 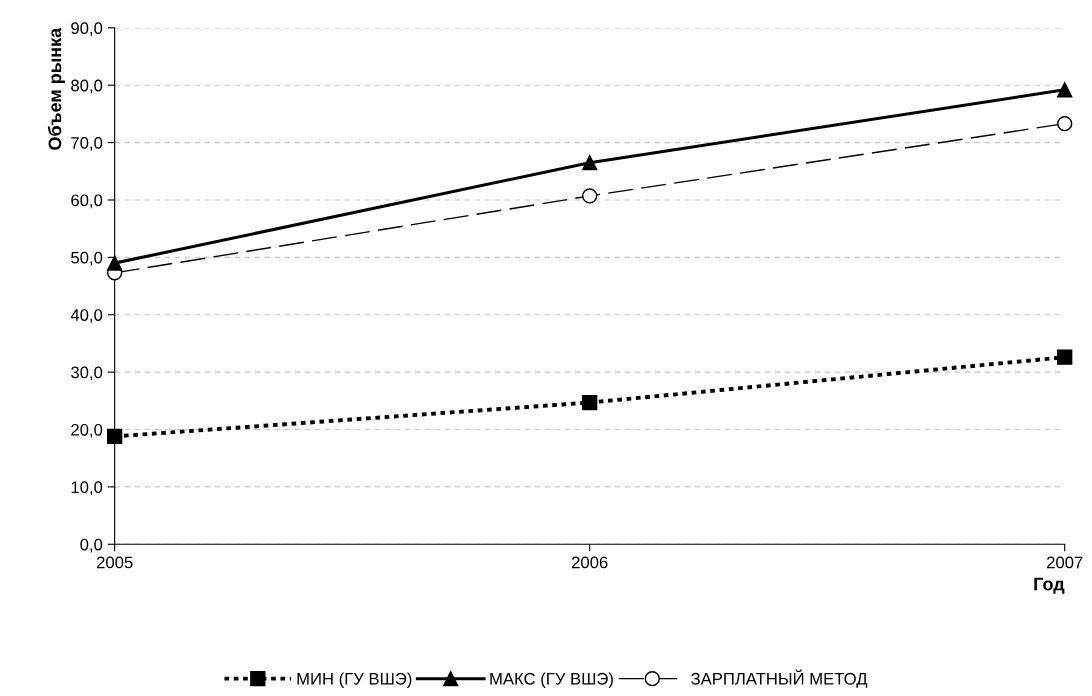 What do you see at coordinates (779, 678) in the screenshot?
I see `legend-label: ЗАРПЛАТНЫЙ МЕТОД` at bounding box center [779, 678].